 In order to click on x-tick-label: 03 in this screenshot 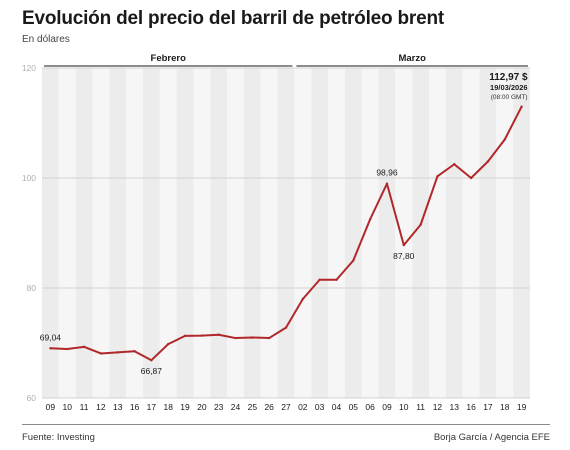, I will do `click(320, 407)`.